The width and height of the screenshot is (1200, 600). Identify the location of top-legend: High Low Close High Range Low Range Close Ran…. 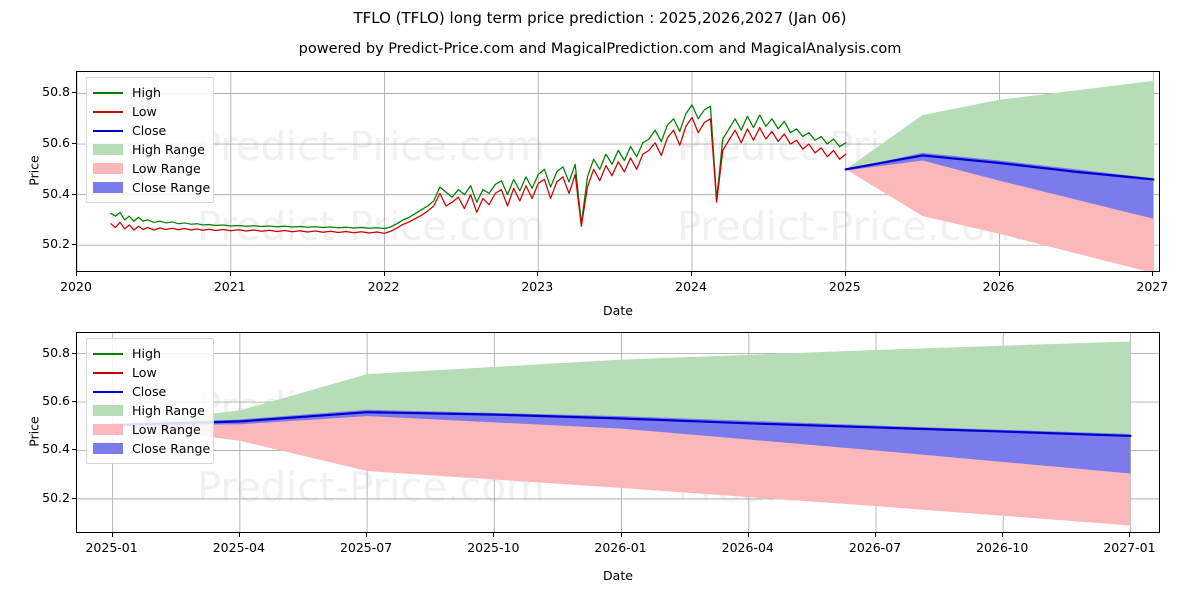
(150, 140).